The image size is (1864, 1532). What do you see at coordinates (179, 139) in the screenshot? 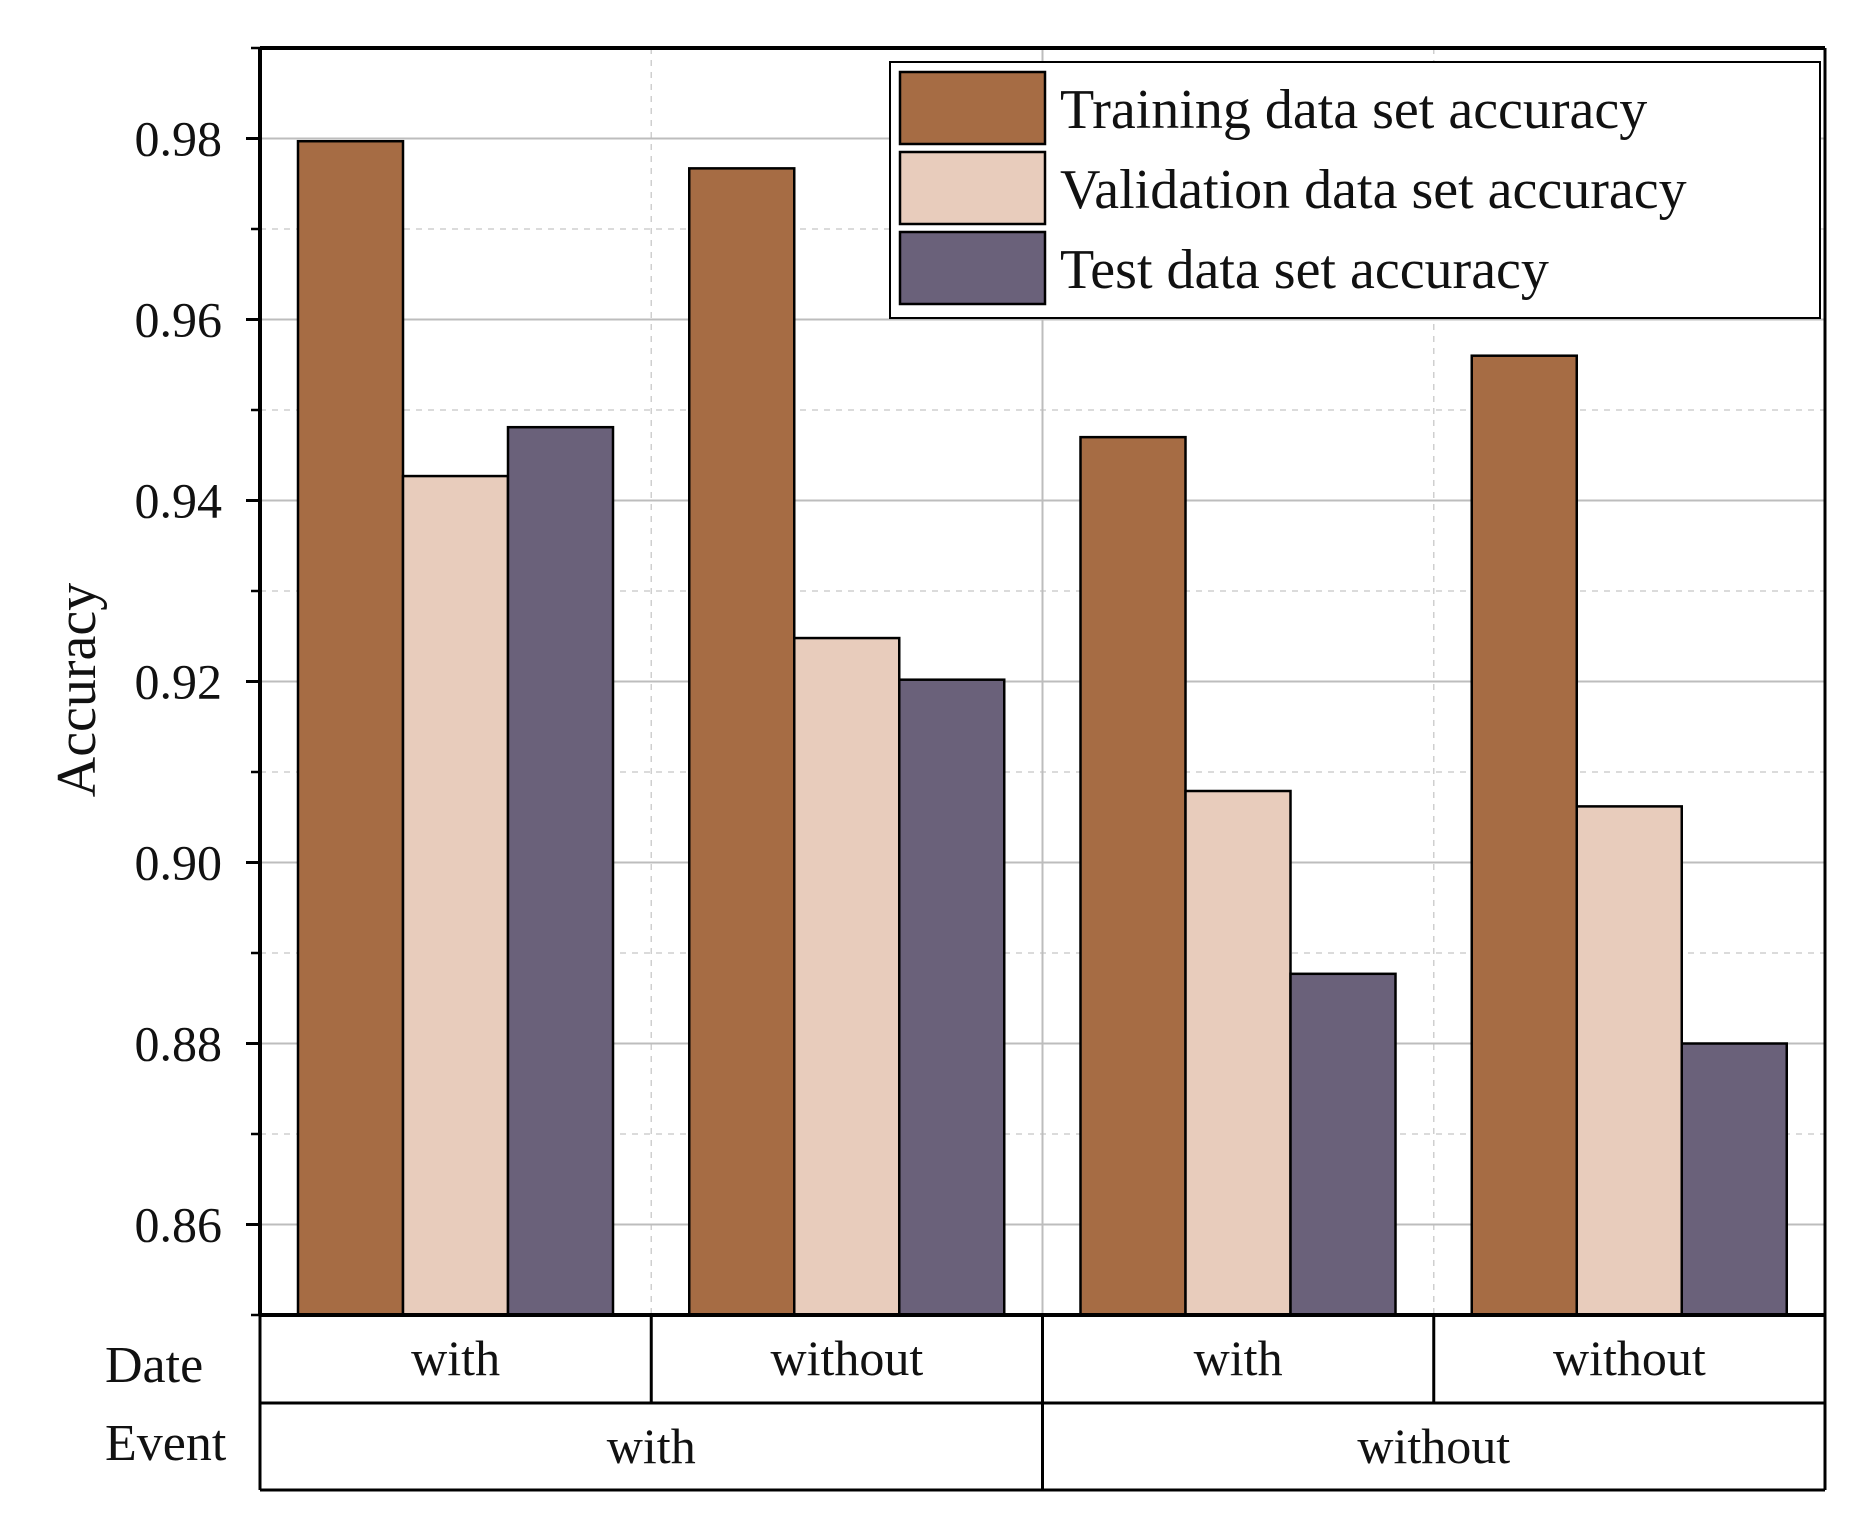
I see `y-tick-label: 0.98` at bounding box center [179, 139].